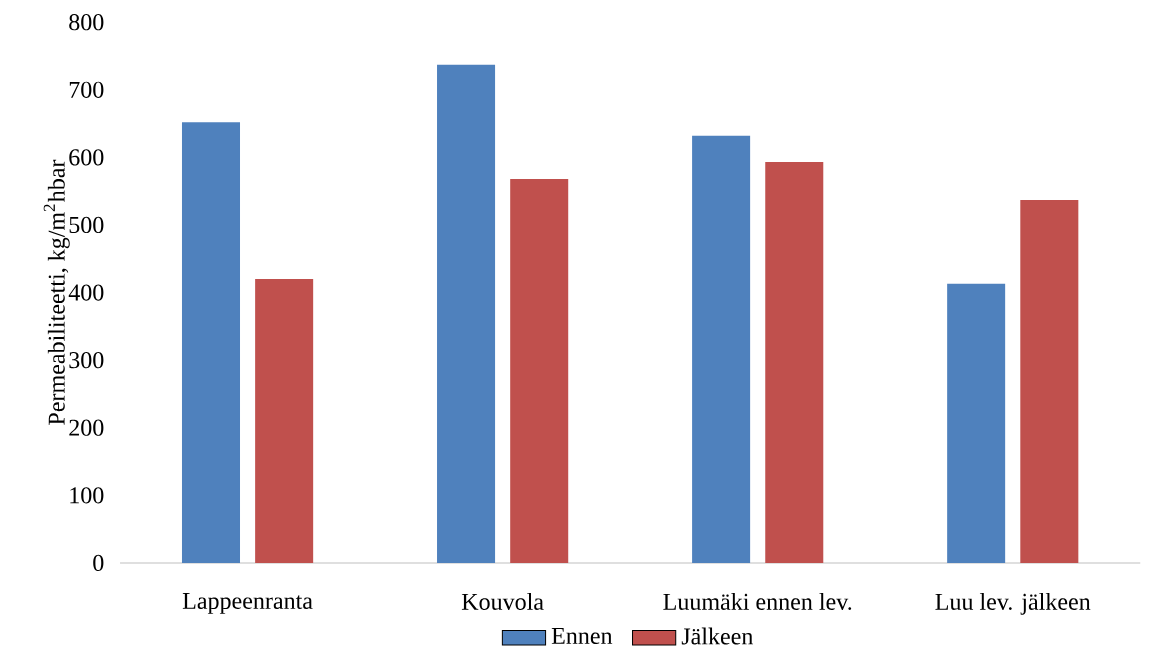 The image size is (1152, 669). What do you see at coordinates (87, 495) in the screenshot?
I see `y-tick-label: 100` at bounding box center [87, 495].